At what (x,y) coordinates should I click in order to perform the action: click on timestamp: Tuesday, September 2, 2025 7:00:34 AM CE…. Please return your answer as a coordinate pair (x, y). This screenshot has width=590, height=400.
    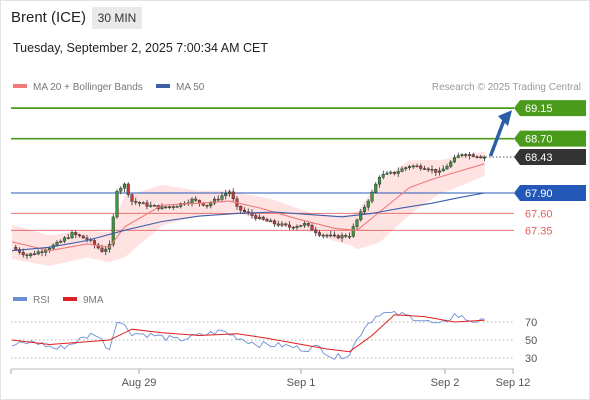
    Looking at the image, I should click on (141, 48).